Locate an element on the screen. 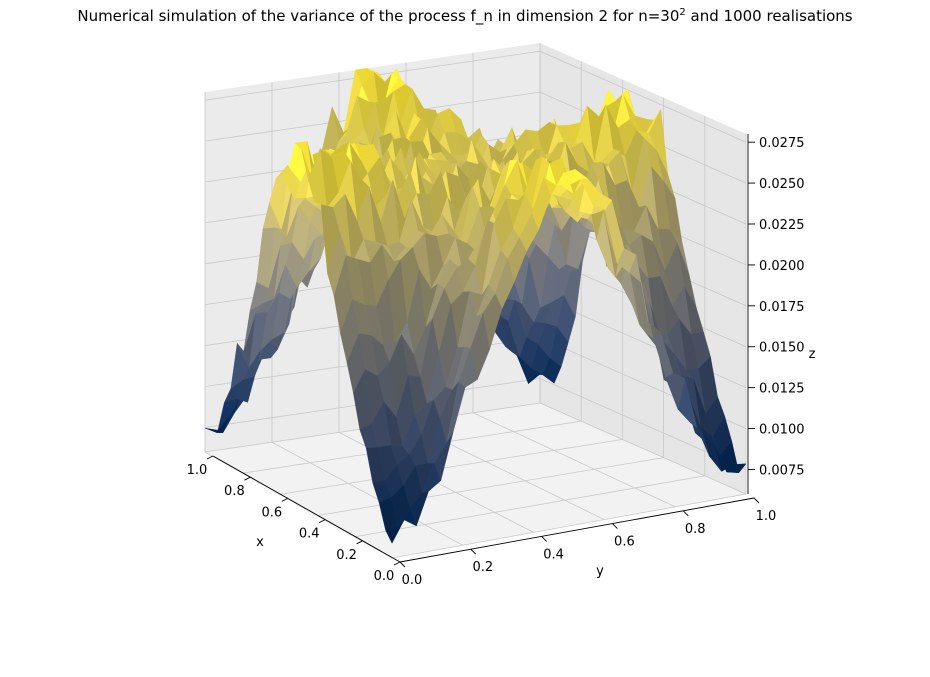  x-tick-label: 0.6 is located at coordinates (271, 512).